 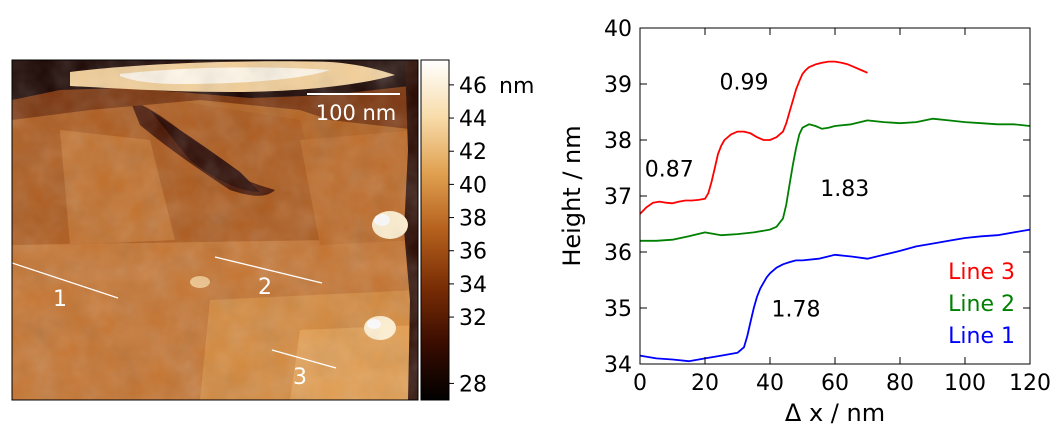 What do you see at coordinates (516, 86) in the screenshot?
I see `colorbar-unit: nm` at bounding box center [516, 86].